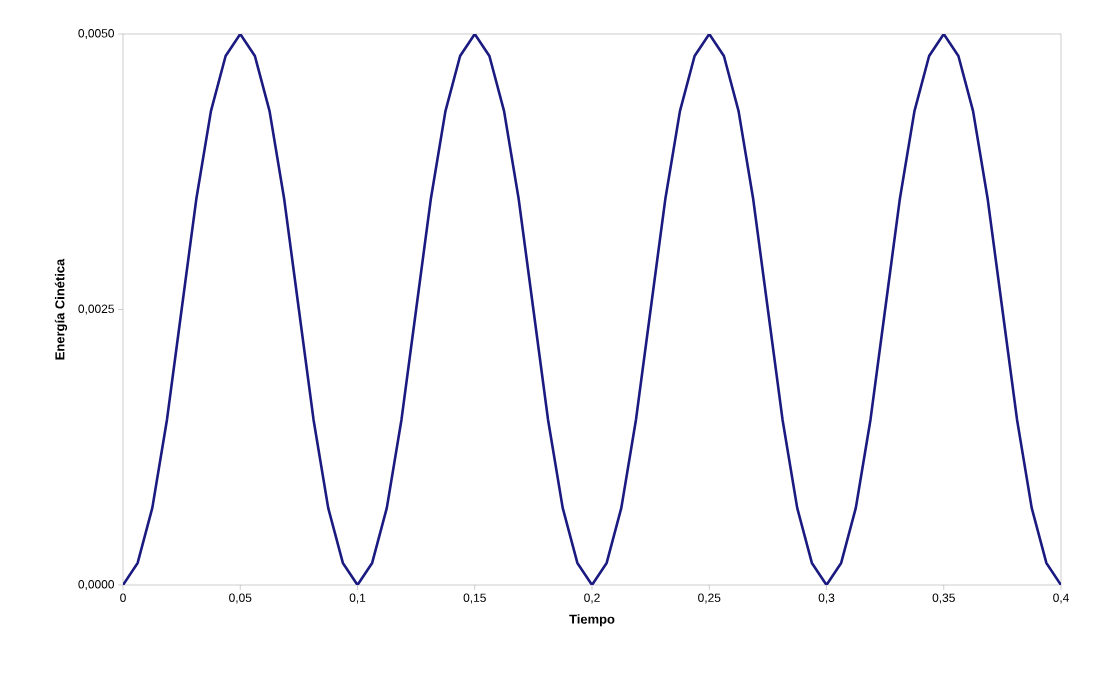 The image size is (1099, 679). What do you see at coordinates (1061, 598) in the screenshot?
I see `x-tick-label: 0,4` at bounding box center [1061, 598].